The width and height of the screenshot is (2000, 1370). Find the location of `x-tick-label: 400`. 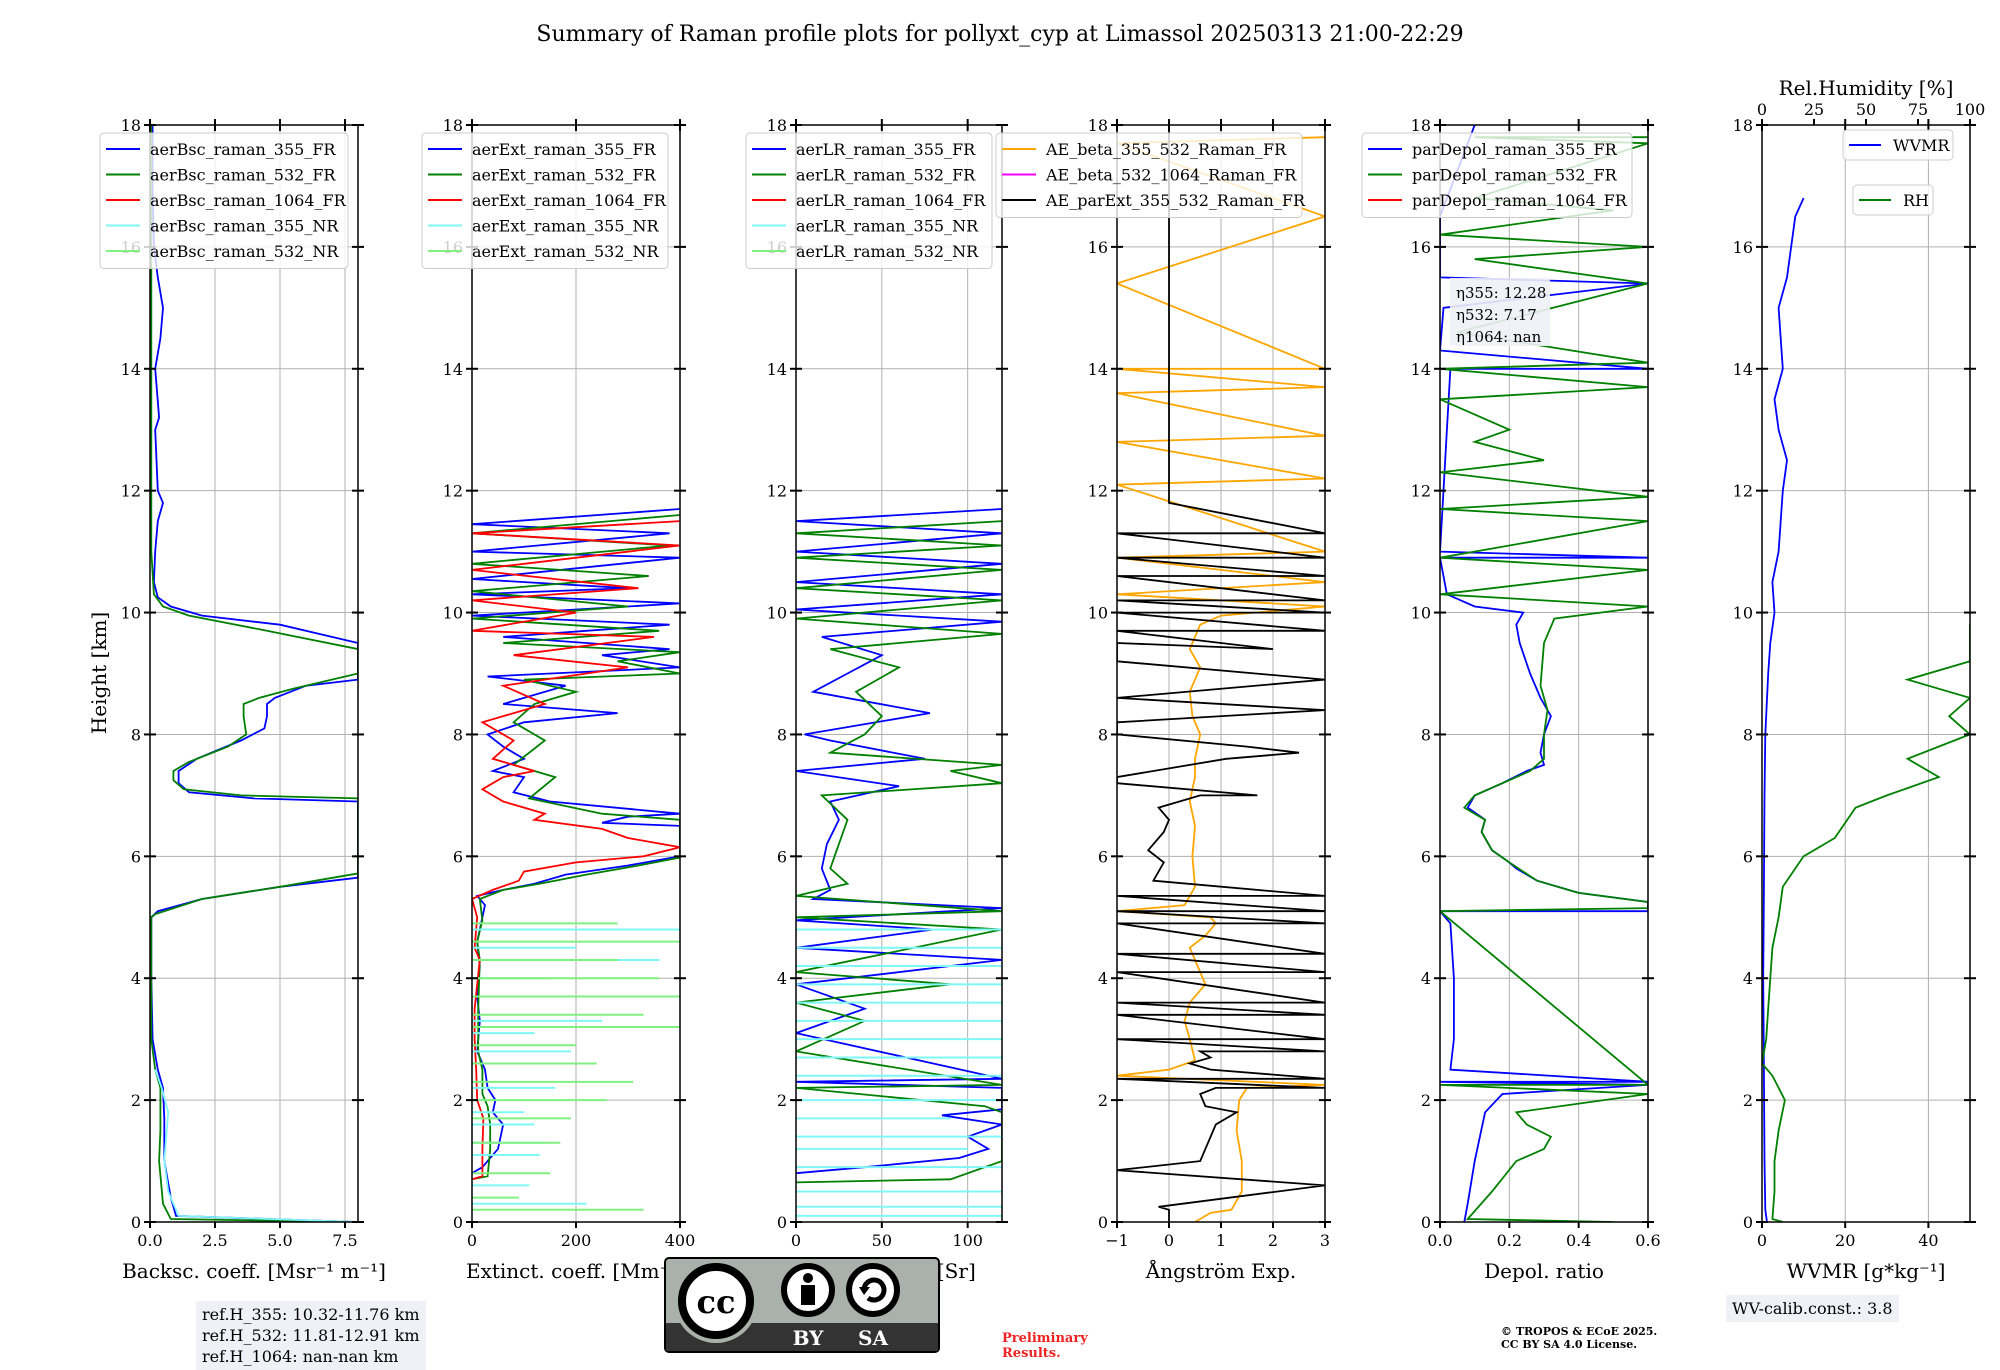

x-tick-label: 400 is located at coordinates (680, 1240).